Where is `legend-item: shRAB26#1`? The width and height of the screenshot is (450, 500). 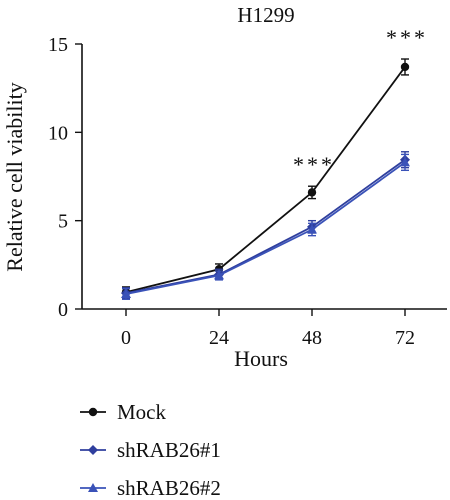
legend-item: shRAB26#1 is located at coordinates (150, 450).